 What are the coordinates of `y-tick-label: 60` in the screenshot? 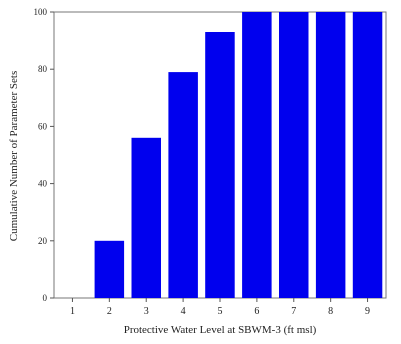 It's located at (43, 126).